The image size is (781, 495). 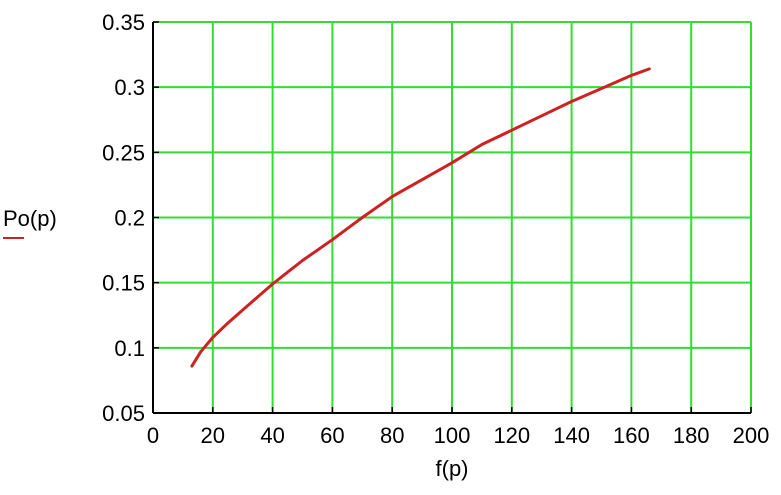 I want to click on x-tick-label: 160, so click(x=631, y=435).